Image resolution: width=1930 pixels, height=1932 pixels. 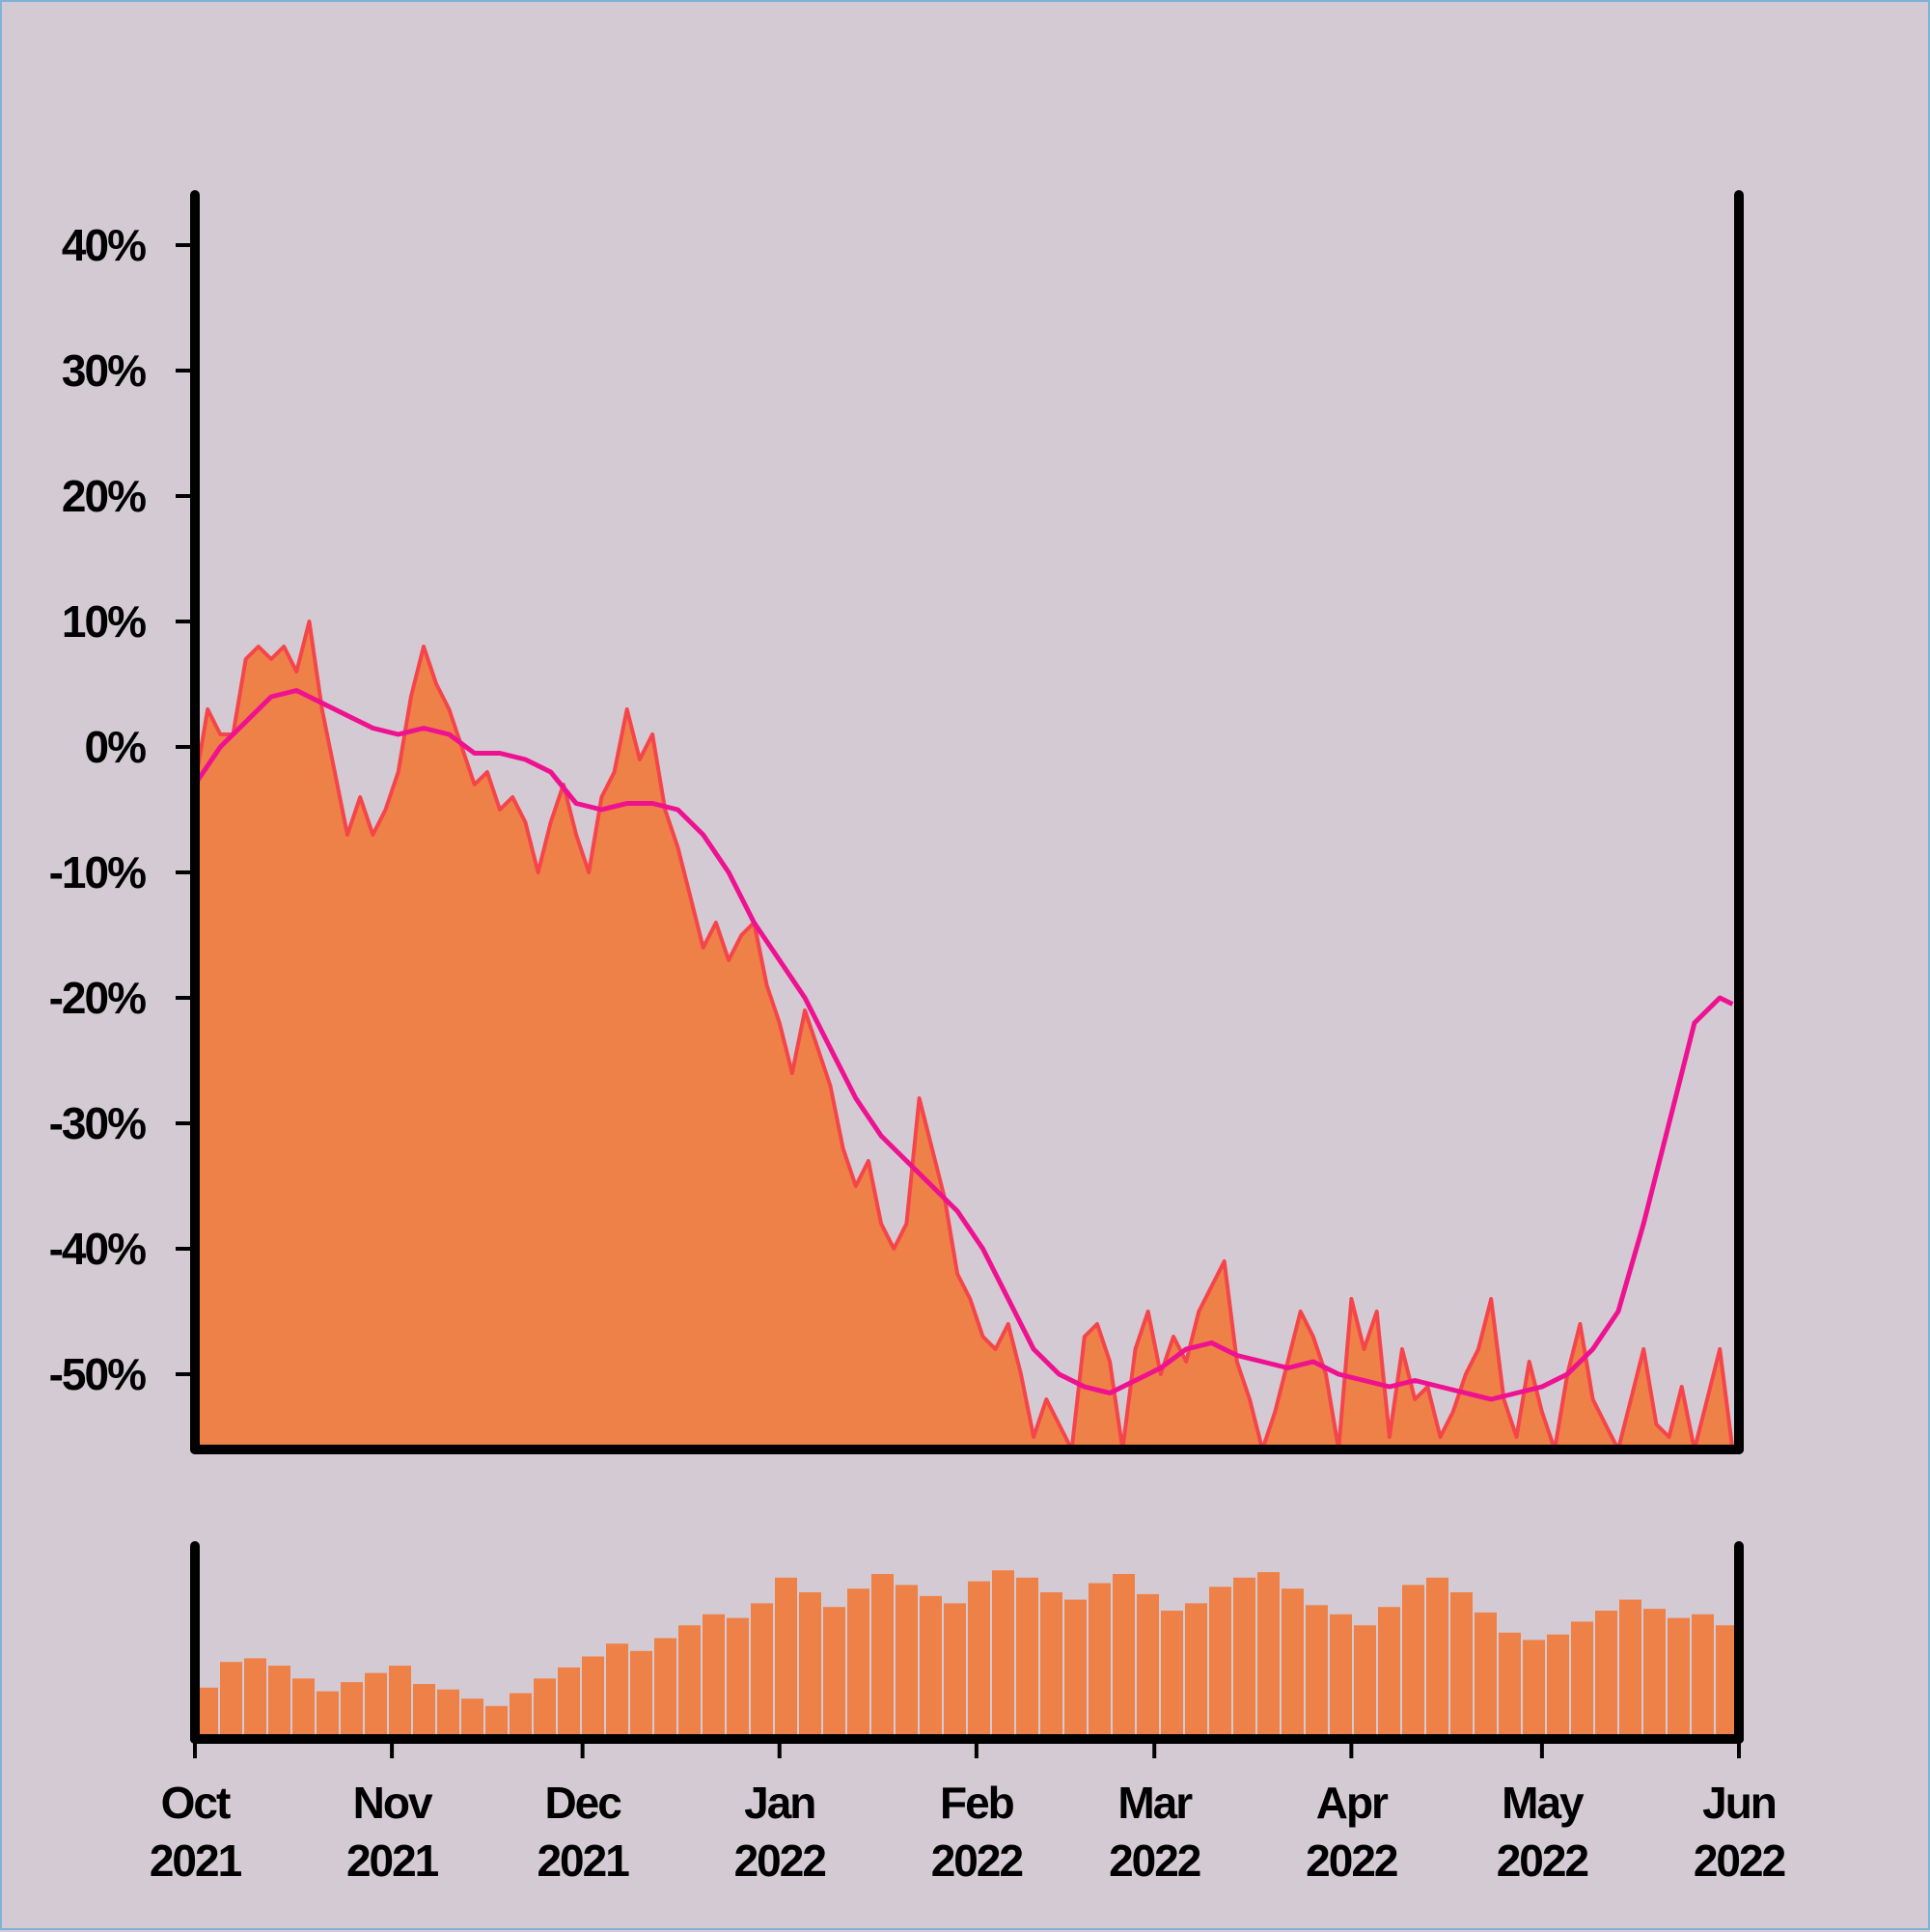 I want to click on y-tick-label: -10%, so click(x=97, y=872).